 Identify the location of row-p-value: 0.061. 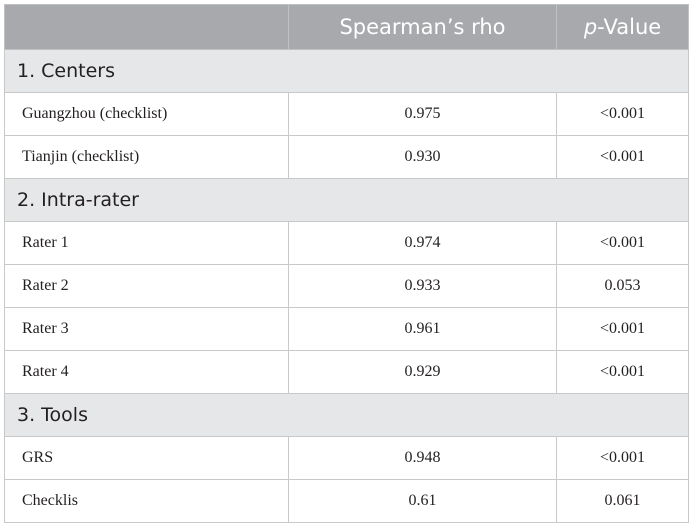
(622, 501).